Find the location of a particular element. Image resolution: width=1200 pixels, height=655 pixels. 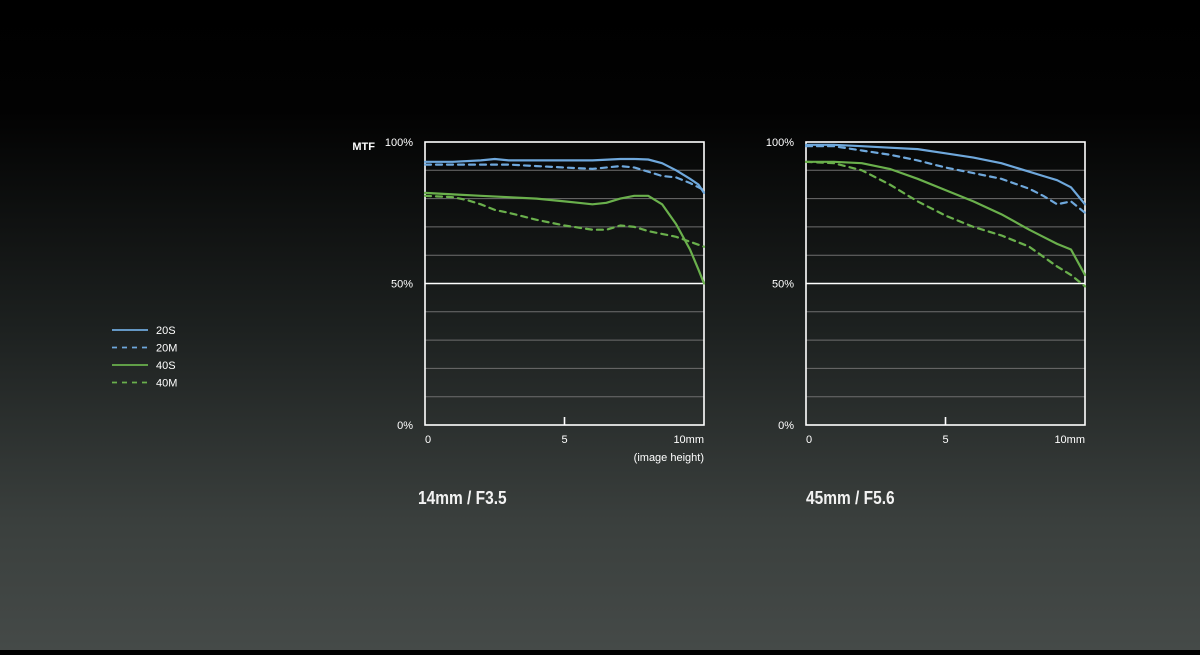

chart-1-caption: 14mm / F3.5 is located at coordinates (462, 498).